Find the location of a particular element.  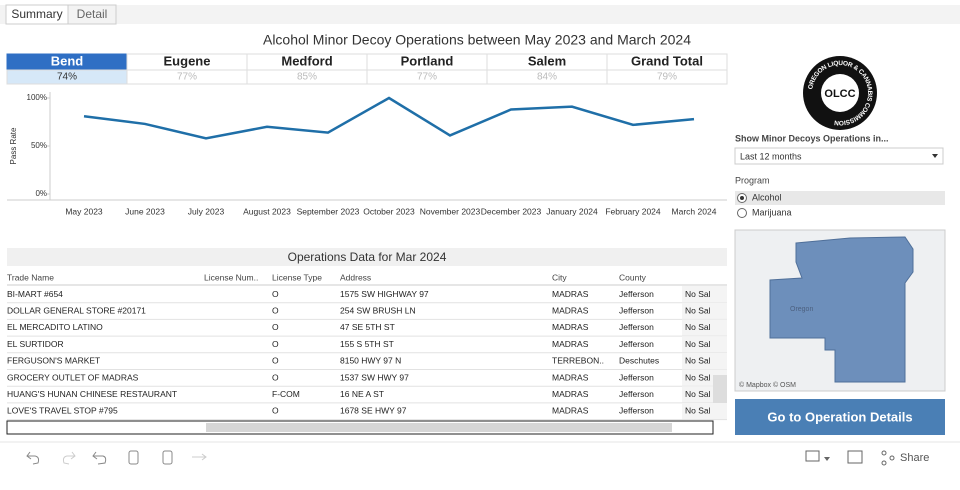

region-value-cell is located at coordinates (667, 77).